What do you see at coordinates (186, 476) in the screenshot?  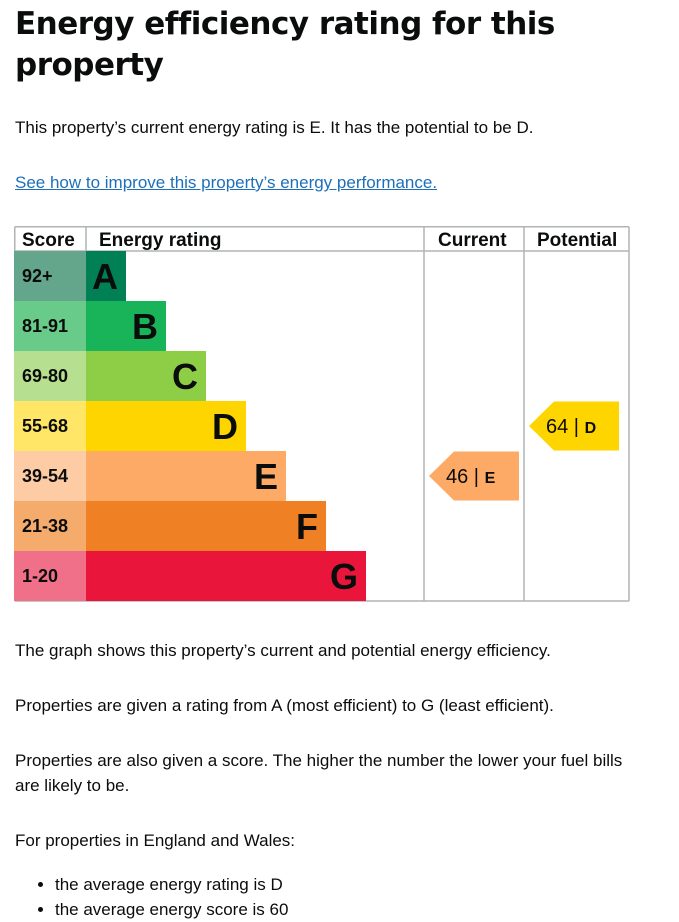 I see `band-bar-e` at bounding box center [186, 476].